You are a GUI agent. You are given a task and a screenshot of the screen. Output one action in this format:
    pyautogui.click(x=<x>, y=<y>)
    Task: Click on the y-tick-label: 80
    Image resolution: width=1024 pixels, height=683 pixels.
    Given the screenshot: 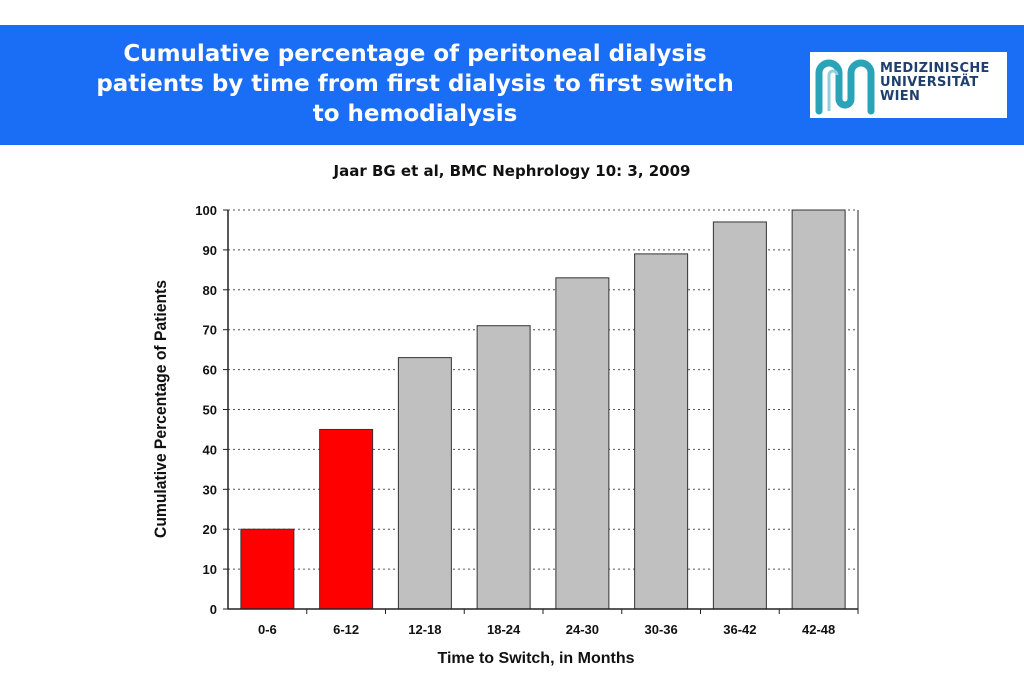 What is the action you would take?
    pyautogui.click(x=210, y=290)
    